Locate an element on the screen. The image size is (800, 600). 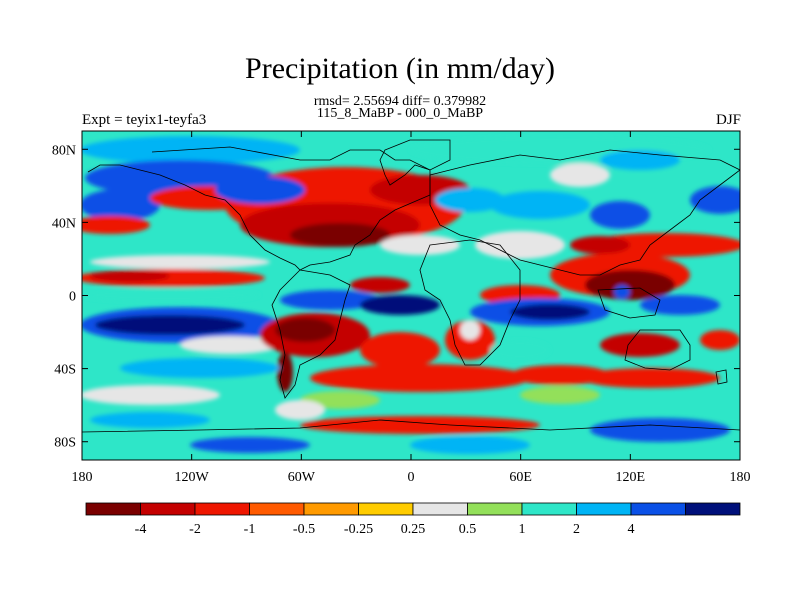
colorbar is located at coordinates (413, 509).